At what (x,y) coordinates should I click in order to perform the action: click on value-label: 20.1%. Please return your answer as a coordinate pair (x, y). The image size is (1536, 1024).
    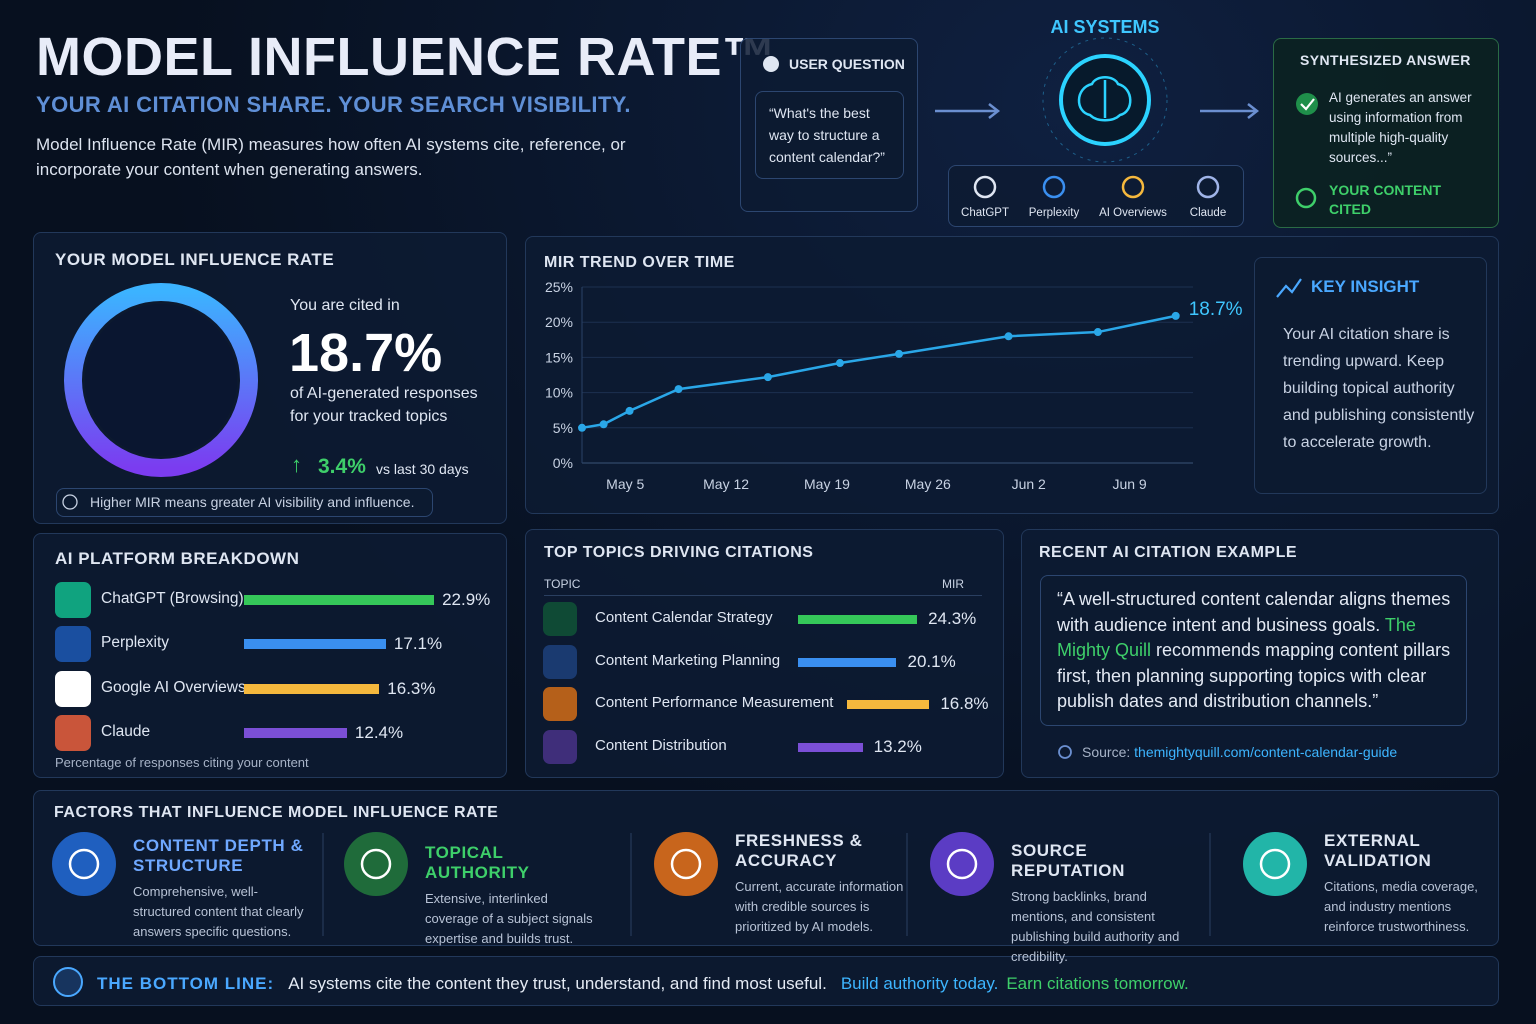
    Looking at the image, I should click on (931, 661).